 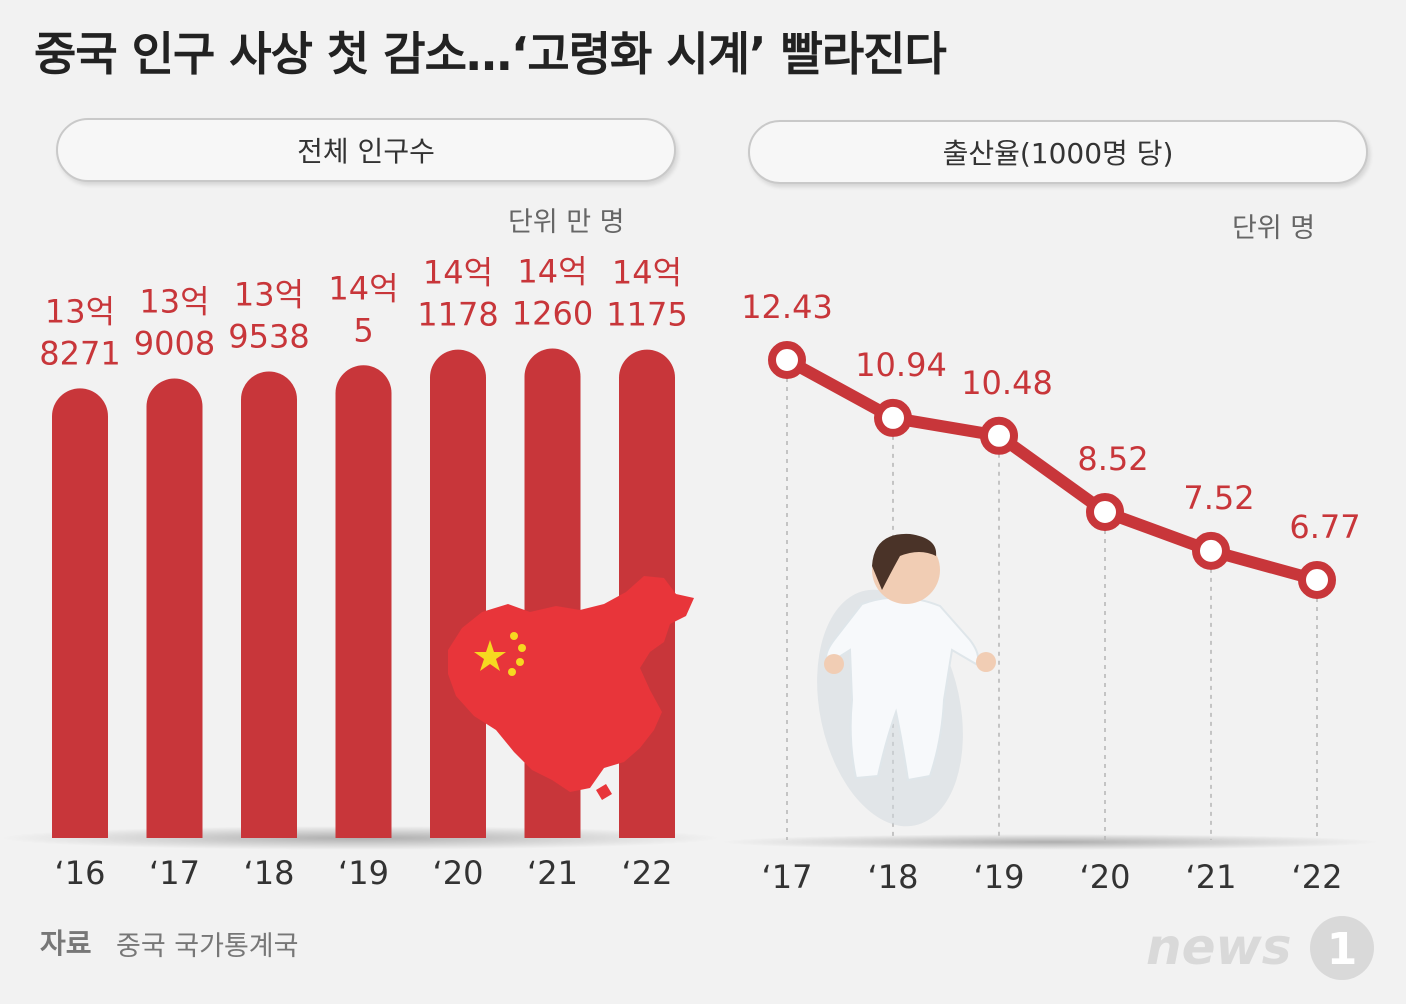 I want to click on birth-rate-value-label: 7.52, so click(x=1218, y=498).